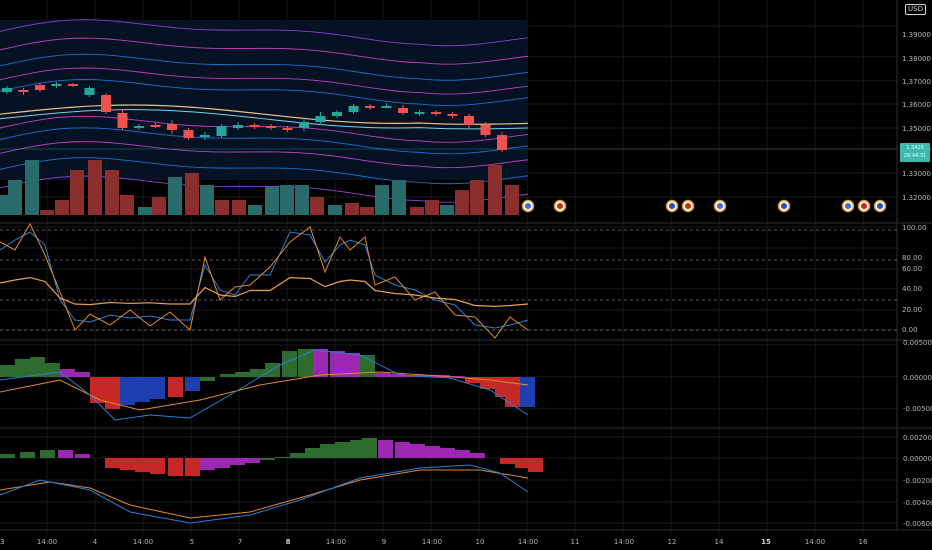  I want to click on time-axis-tick: 11, so click(575, 542).